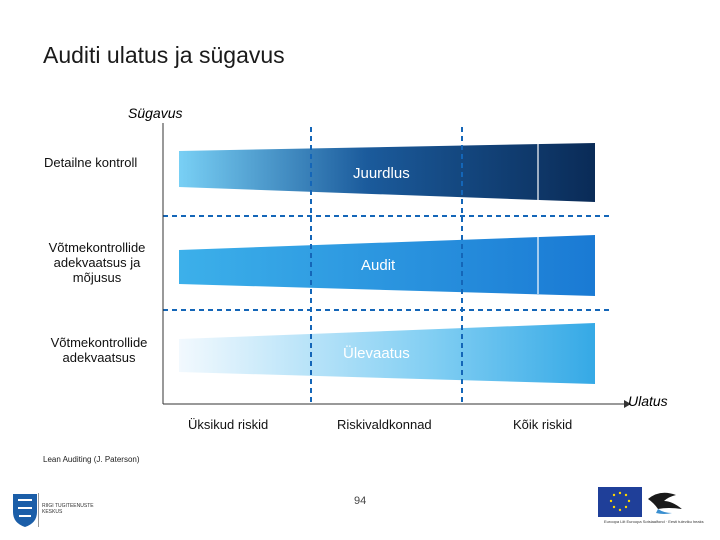 The image size is (720, 540). What do you see at coordinates (97, 262) in the screenshot?
I see `row-label-adekvaatsus-mojusus: Võtmekontrollide adekvaatsus ja mõjusus` at bounding box center [97, 262].